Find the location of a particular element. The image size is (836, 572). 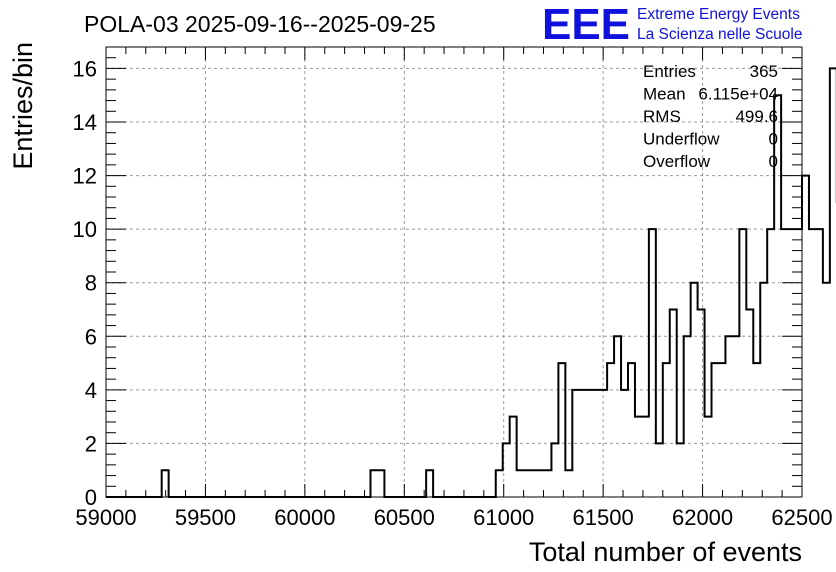

stats-label: Mean is located at coordinates (664, 94).